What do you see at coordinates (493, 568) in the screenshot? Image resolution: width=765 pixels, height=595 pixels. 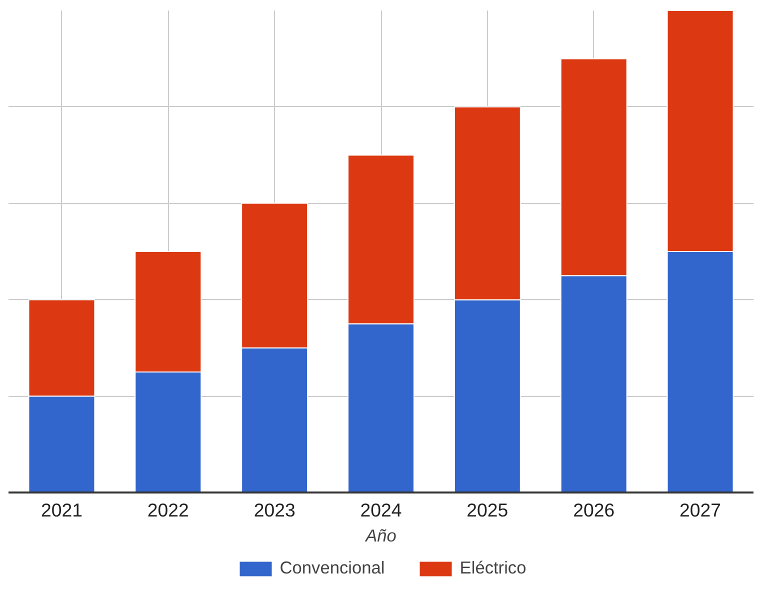 I see `legend-label: Eléctrico` at bounding box center [493, 568].